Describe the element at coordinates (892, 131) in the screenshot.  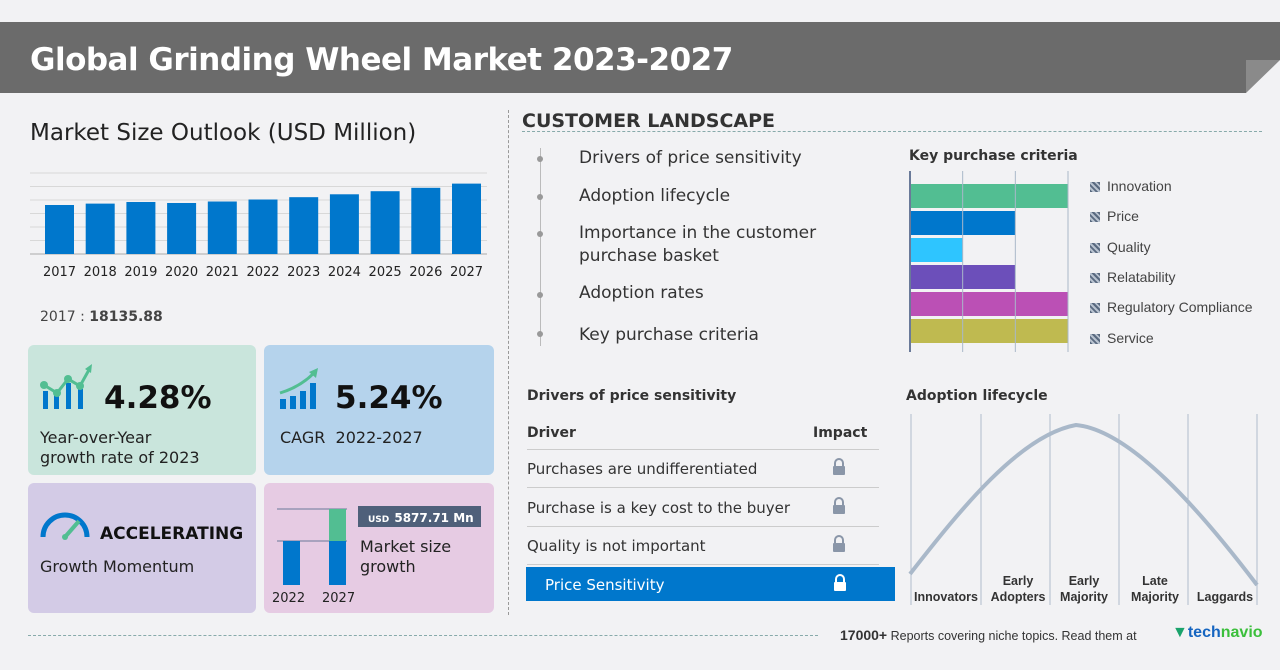
I see `title-underline` at that location.